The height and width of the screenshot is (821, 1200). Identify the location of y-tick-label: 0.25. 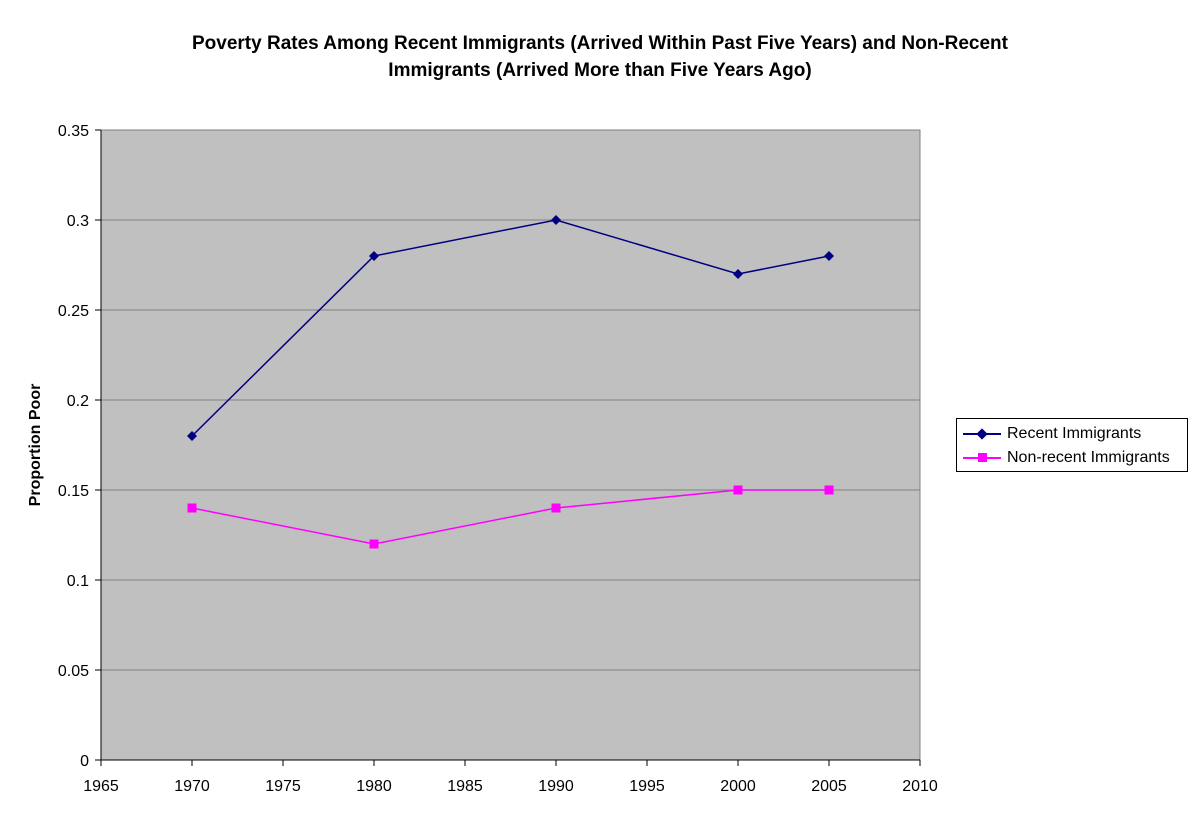
(73, 311).